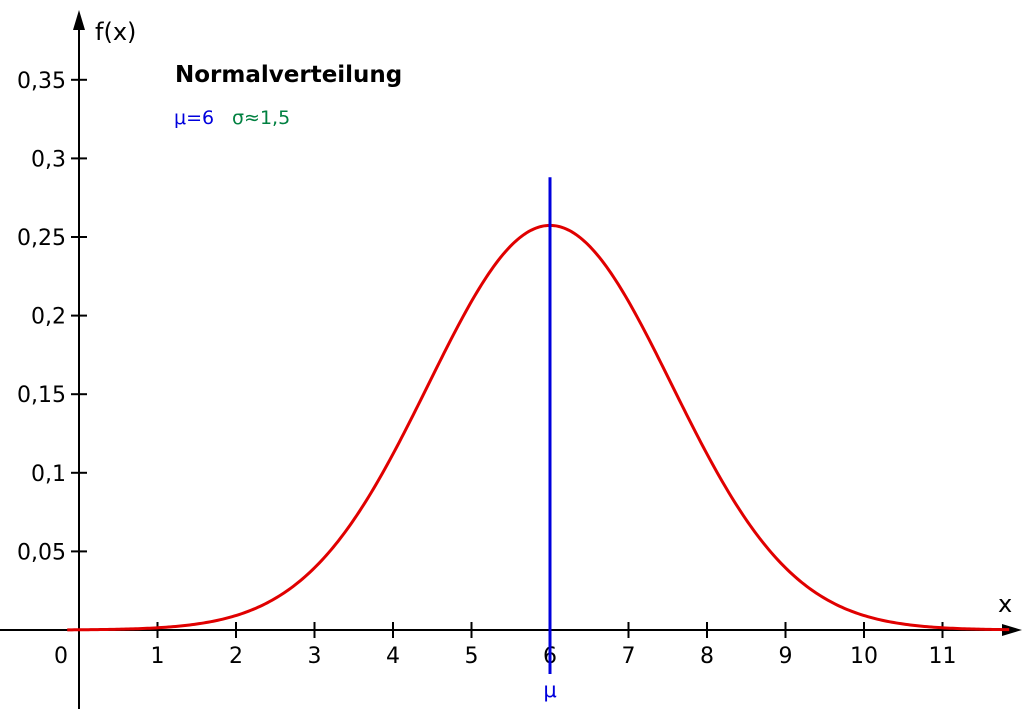  What do you see at coordinates (236, 656) in the screenshot?
I see `x-tick-label: 2` at bounding box center [236, 656].